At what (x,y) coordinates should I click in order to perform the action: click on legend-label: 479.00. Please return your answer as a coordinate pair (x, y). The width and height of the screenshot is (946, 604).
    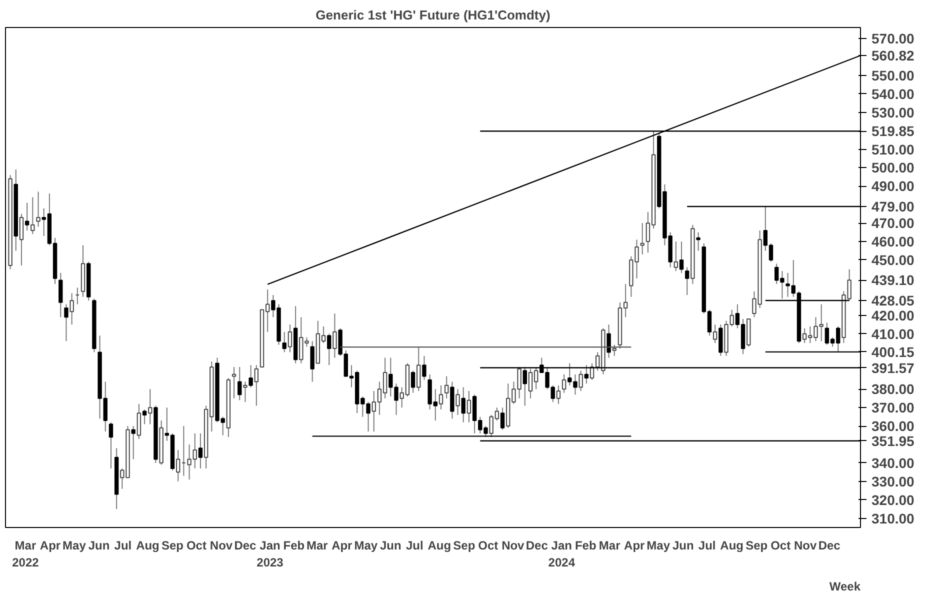
    Looking at the image, I should click on (893, 206).